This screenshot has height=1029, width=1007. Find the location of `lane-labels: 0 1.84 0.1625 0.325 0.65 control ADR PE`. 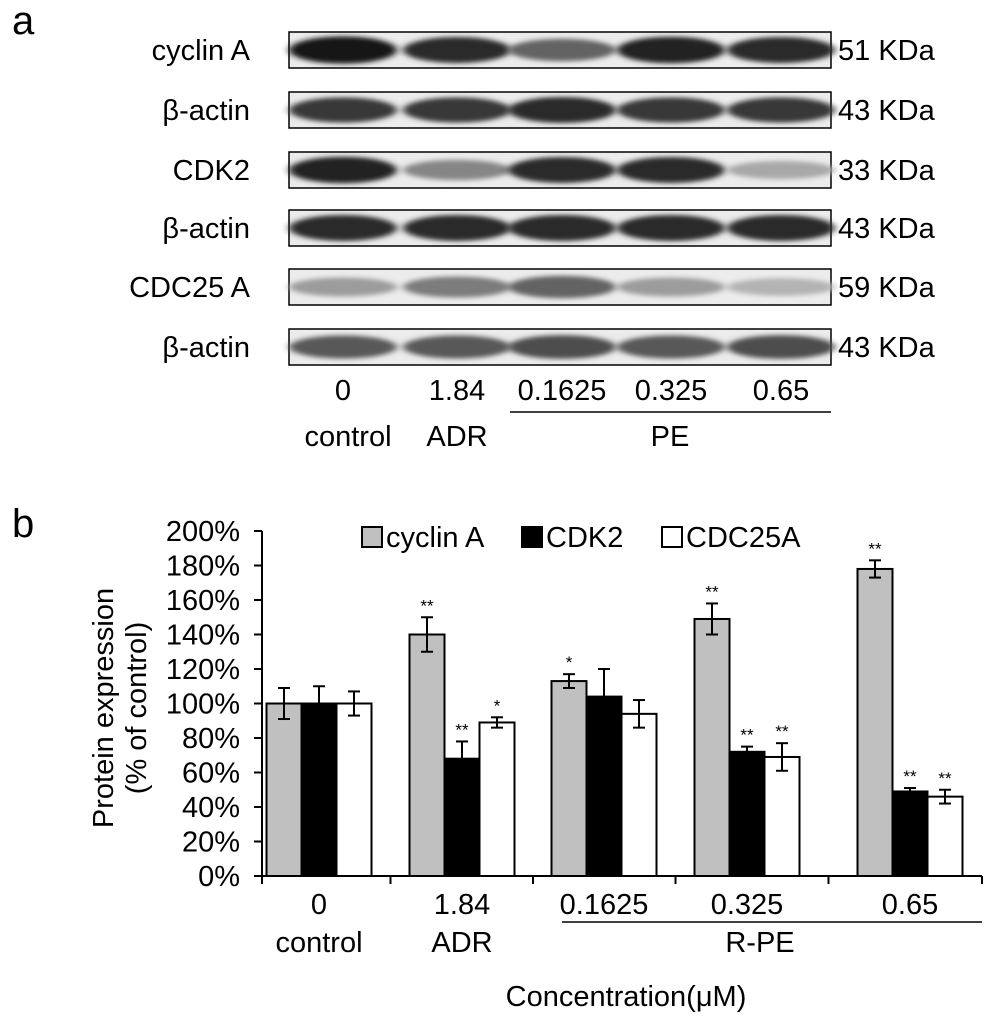

lane-labels: 0 1.84 0.1625 0.325 0.65 control ADR PE is located at coordinates (567, 414).